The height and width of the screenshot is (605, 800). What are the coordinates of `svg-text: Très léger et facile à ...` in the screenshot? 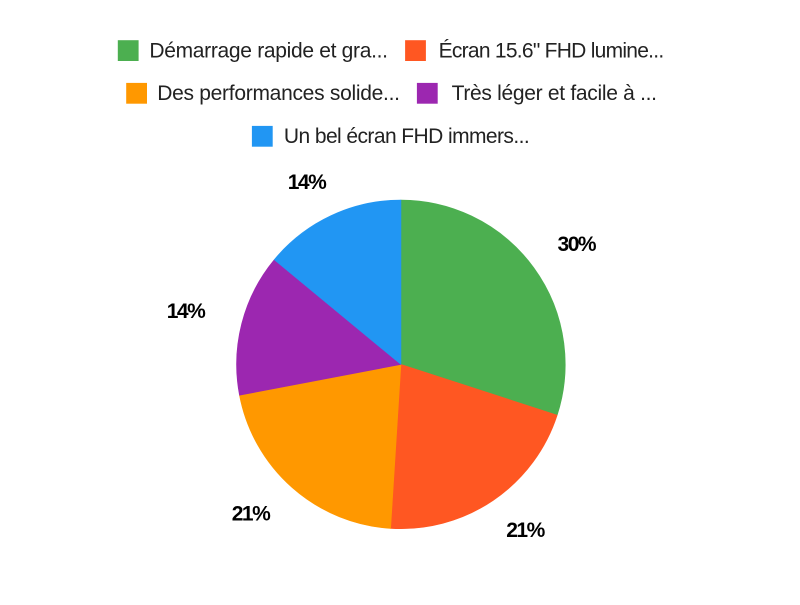 It's located at (554, 93).